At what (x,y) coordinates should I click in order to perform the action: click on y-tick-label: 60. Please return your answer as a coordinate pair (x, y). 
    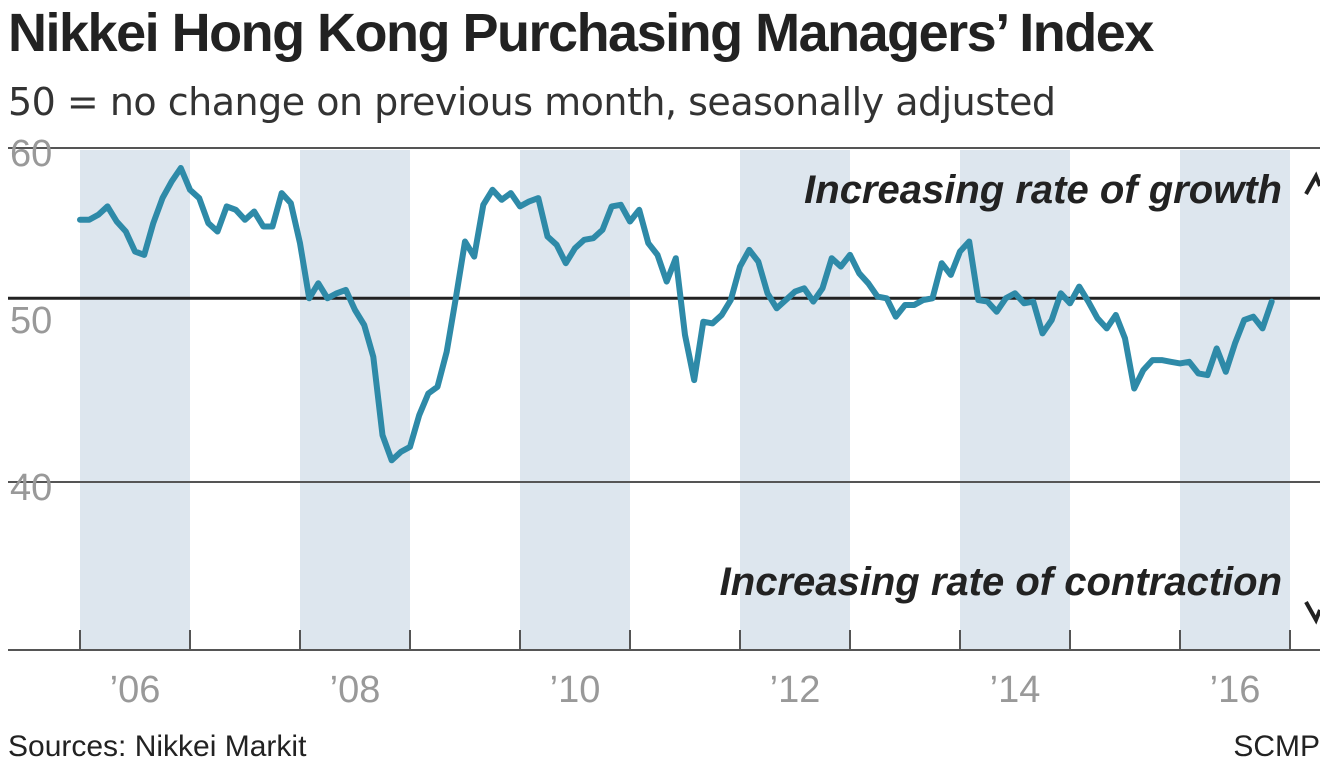
    Looking at the image, I should click on (31, 154).